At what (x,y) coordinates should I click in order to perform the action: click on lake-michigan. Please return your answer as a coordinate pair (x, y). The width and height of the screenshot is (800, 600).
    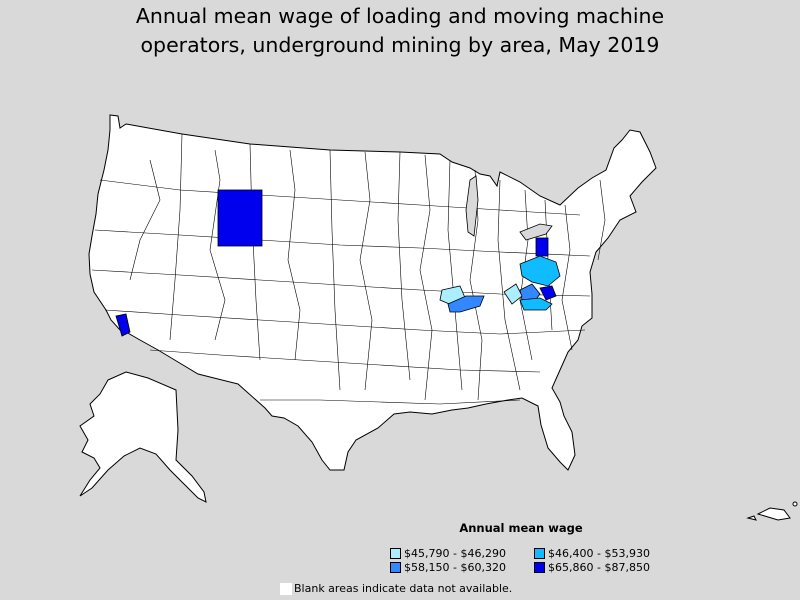
    Looking at the image, I should click on (472, 206).